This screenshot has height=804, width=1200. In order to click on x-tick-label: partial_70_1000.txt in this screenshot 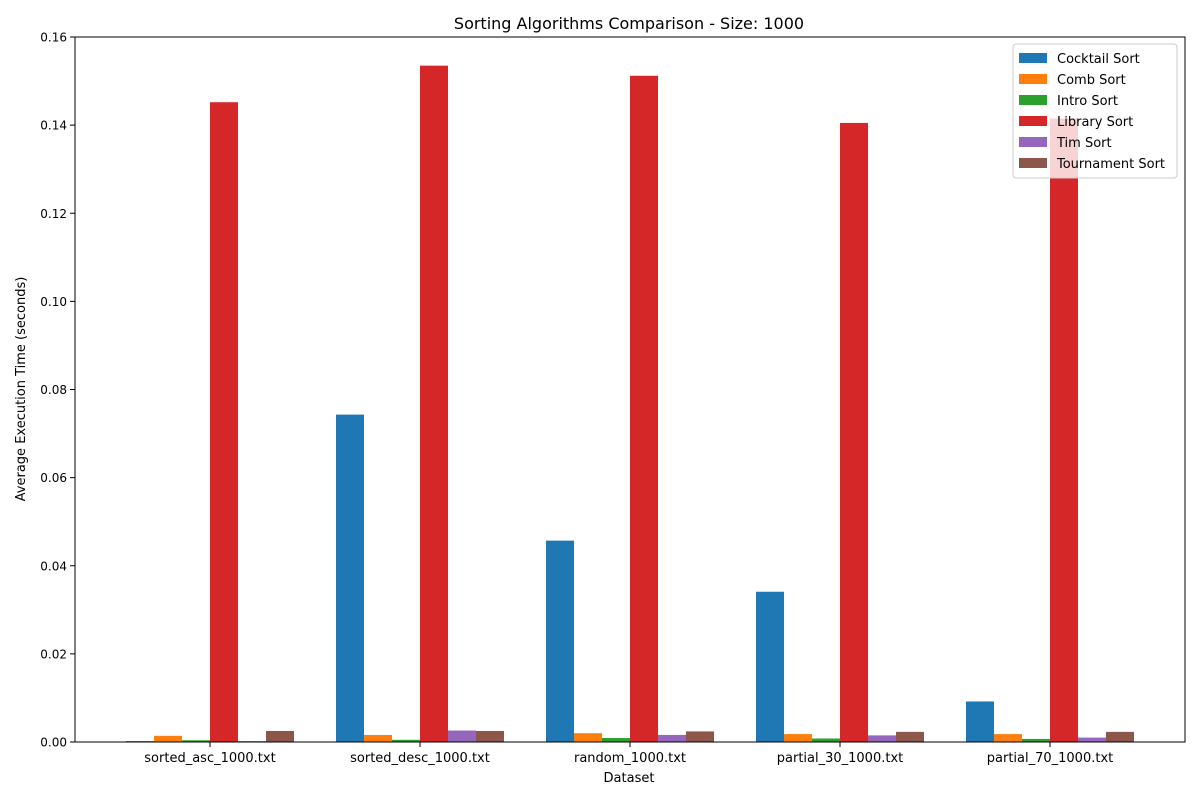, I will do `click(1050, 758)`.